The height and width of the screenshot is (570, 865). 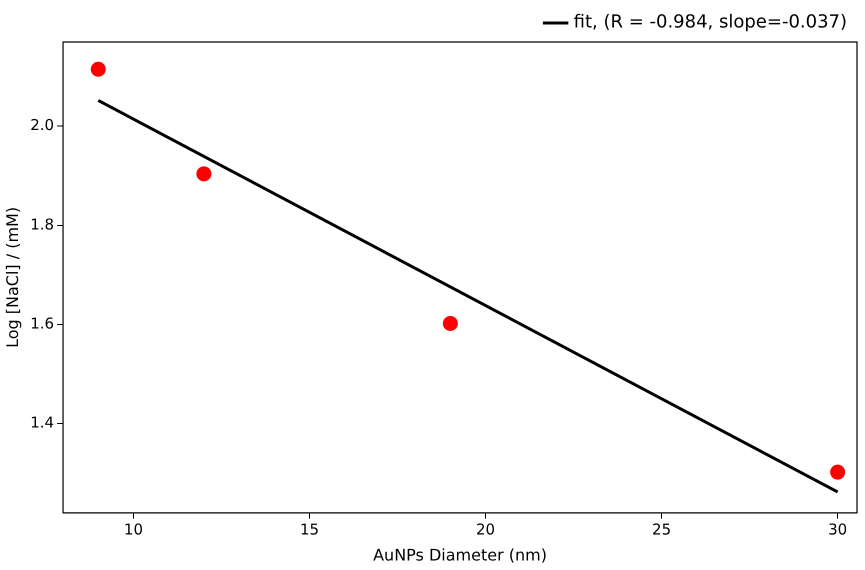 I want to click on x-tick-label: 10, so click(x=134, y=529).